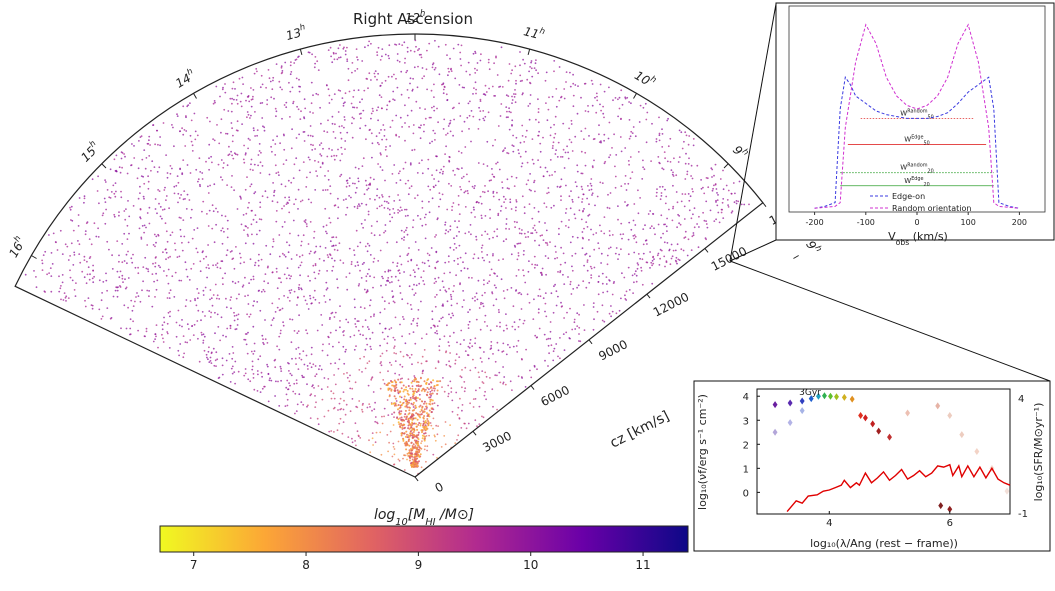  I want to click on legend-label: Edge-on, so click(908, 196).